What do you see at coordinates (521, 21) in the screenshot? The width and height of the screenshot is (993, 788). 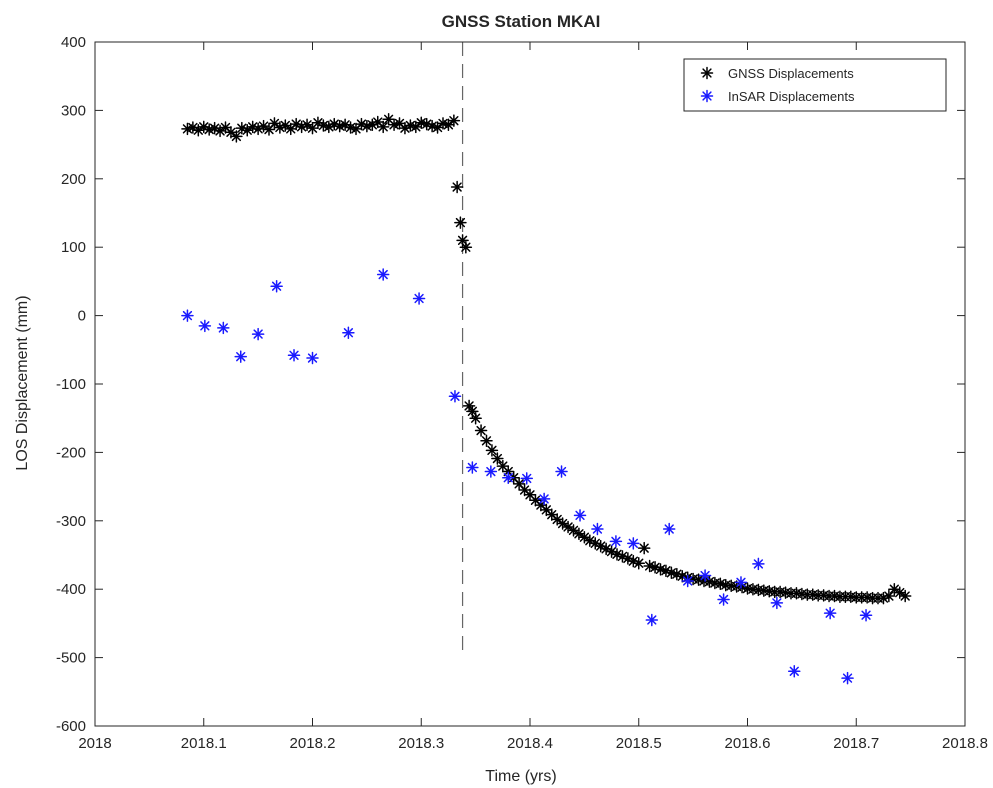 I see `chart-title: GNSS Station MKAI` at bounding box center [521, 21].